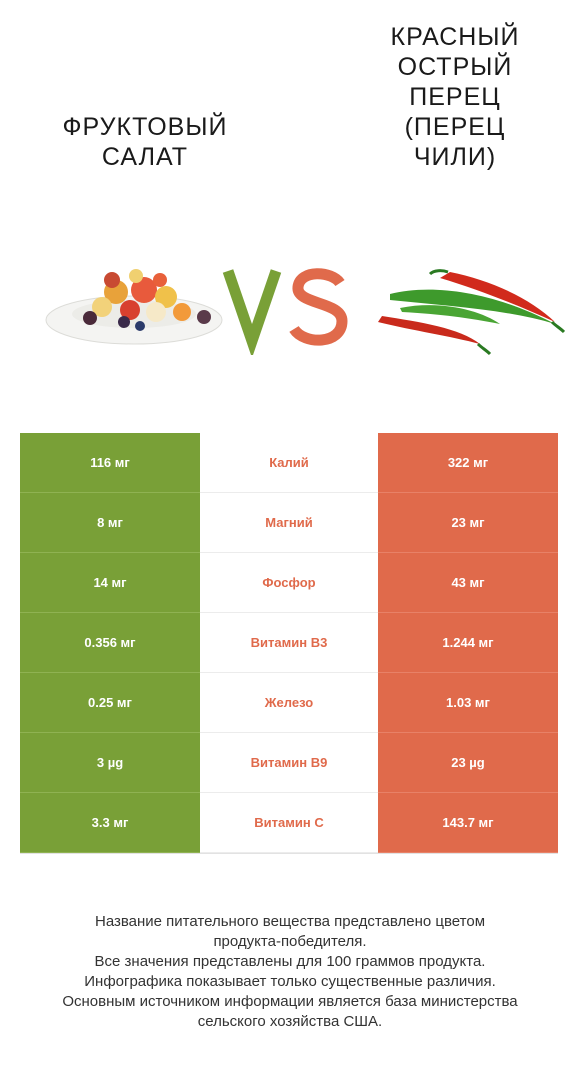  I want to click on nutrient-name: Калий, so click(289, 463).